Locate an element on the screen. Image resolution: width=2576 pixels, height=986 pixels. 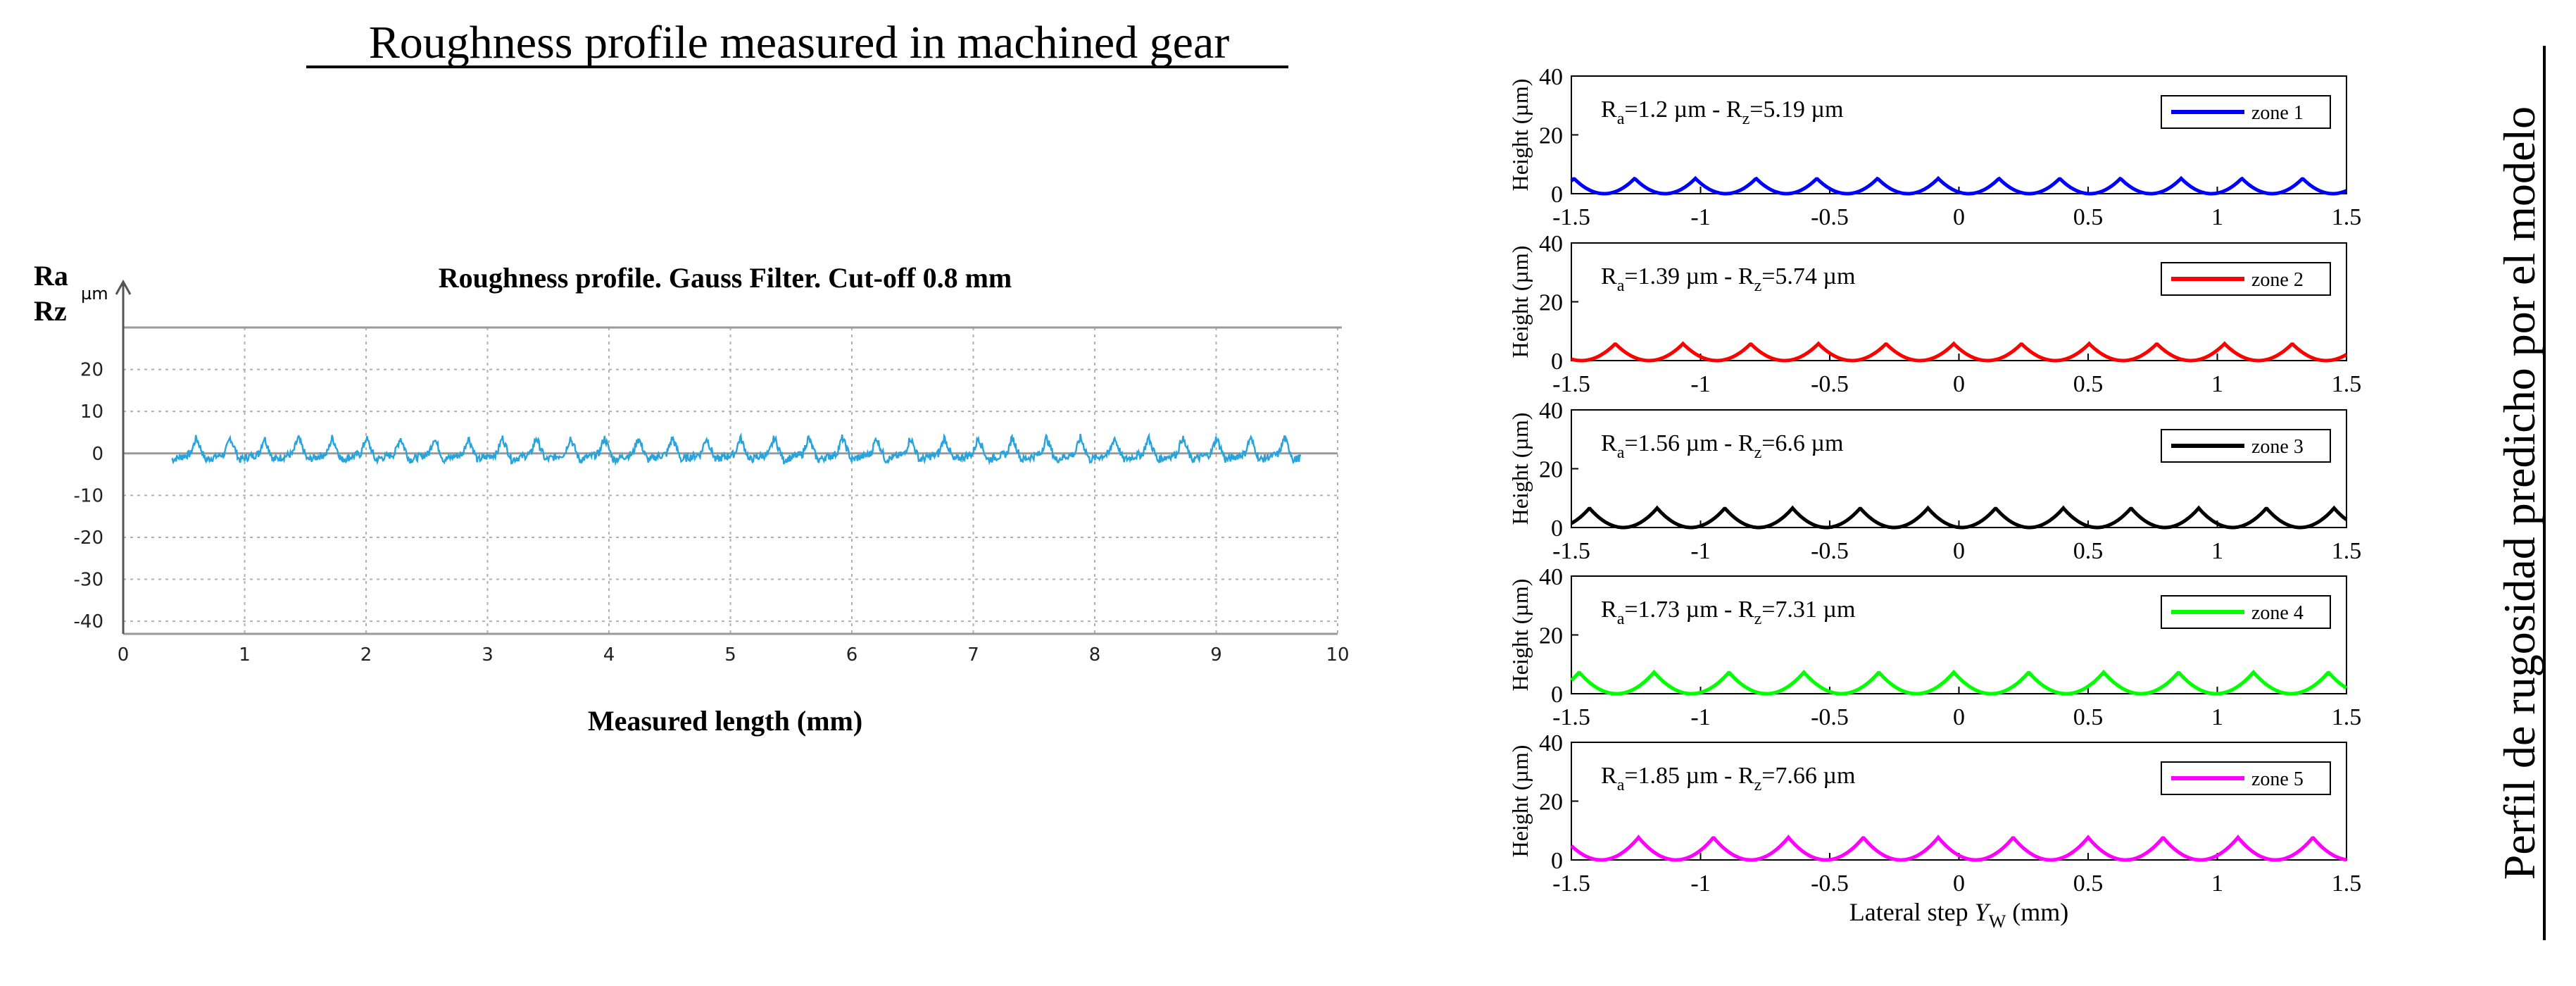
left-chart-ytick-label: -10 is located at coordinates (89, 495).